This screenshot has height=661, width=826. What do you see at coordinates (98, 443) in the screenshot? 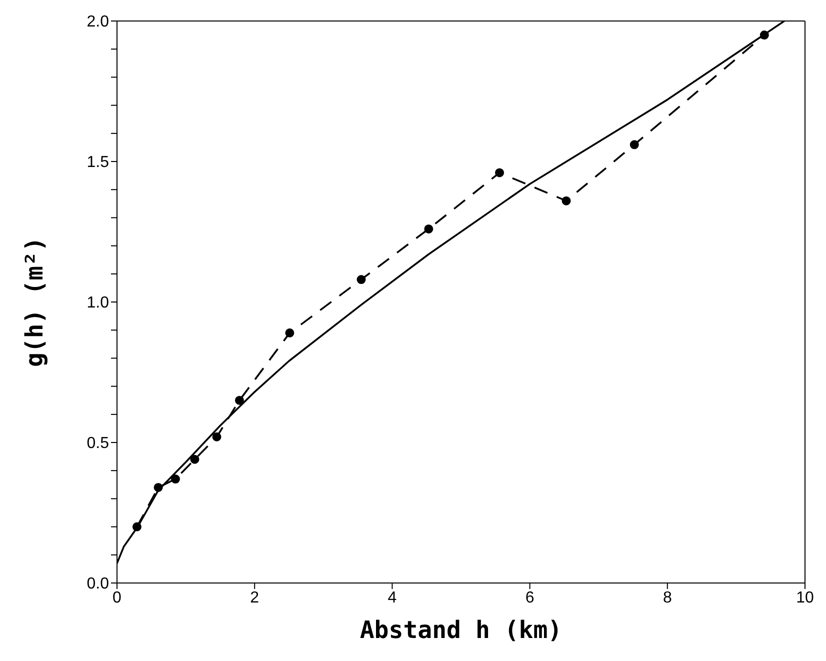
I see `y-tick-label: 0.5` at bounding box center [98, 443].